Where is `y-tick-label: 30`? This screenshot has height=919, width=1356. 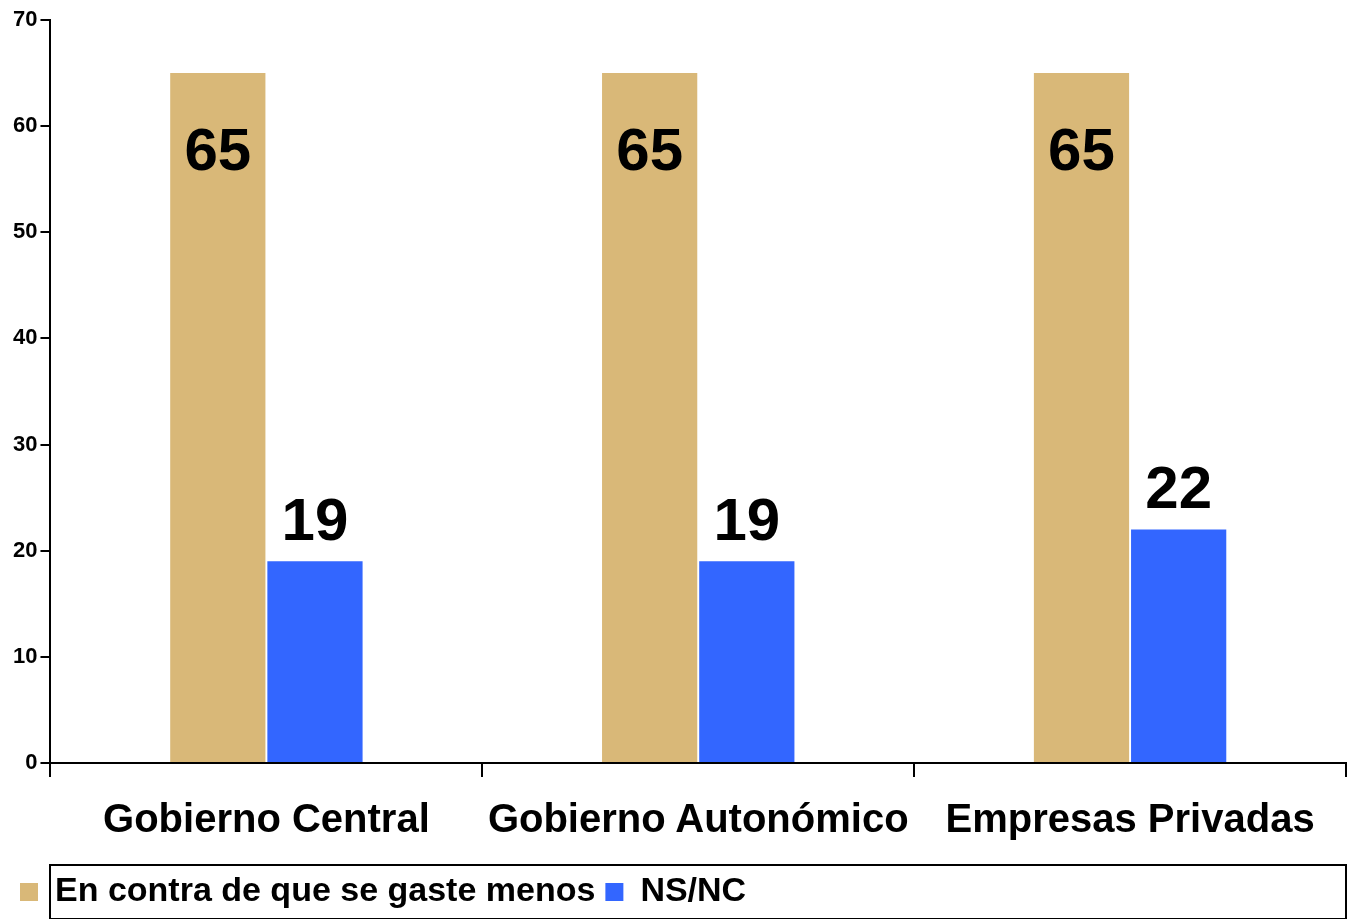 y-tick-label: 30 is located at coordinates (25, 443).